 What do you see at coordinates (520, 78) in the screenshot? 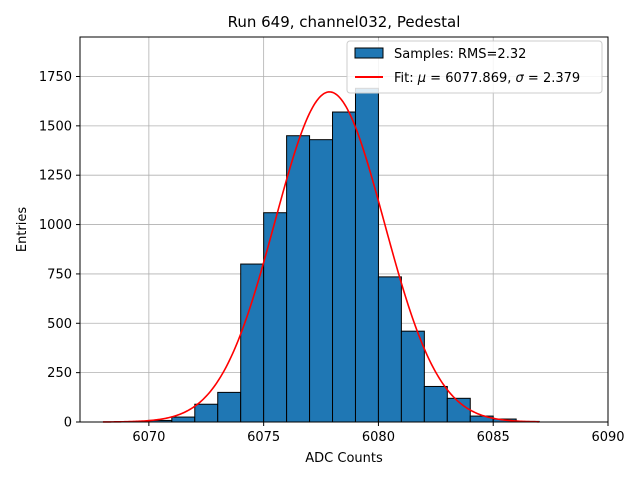
I see `legend-fit-sigma-symbol: σ` at bounding box center [520, 78].